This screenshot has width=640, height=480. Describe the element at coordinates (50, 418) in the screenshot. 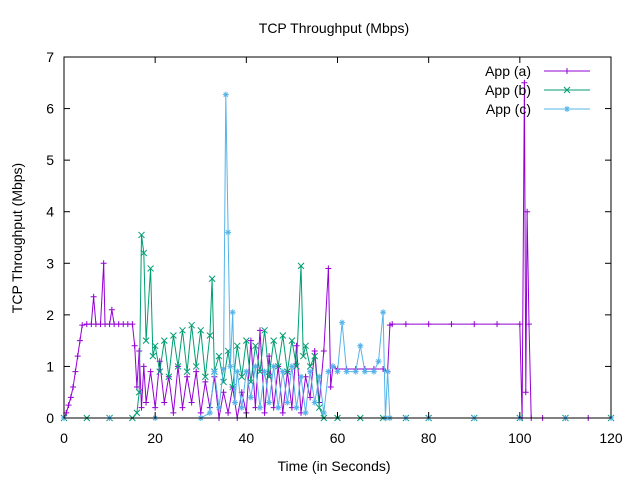

I see `y-tick-label: 0` at that location.